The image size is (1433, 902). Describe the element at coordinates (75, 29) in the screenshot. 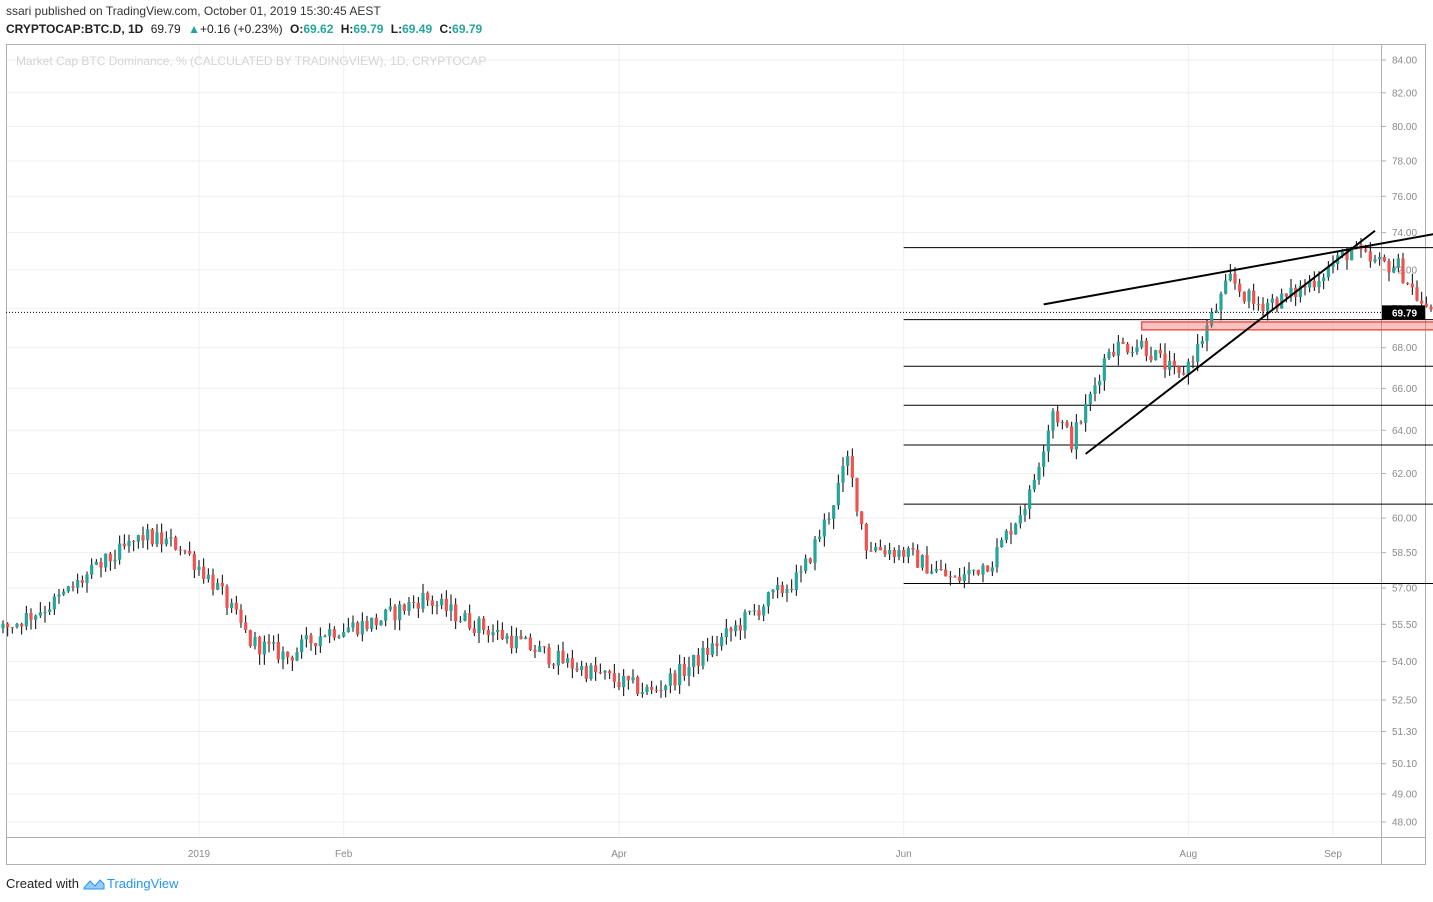

I see `symbol-label: CRYPTOCAP:BTC.D, 1D` at that location.